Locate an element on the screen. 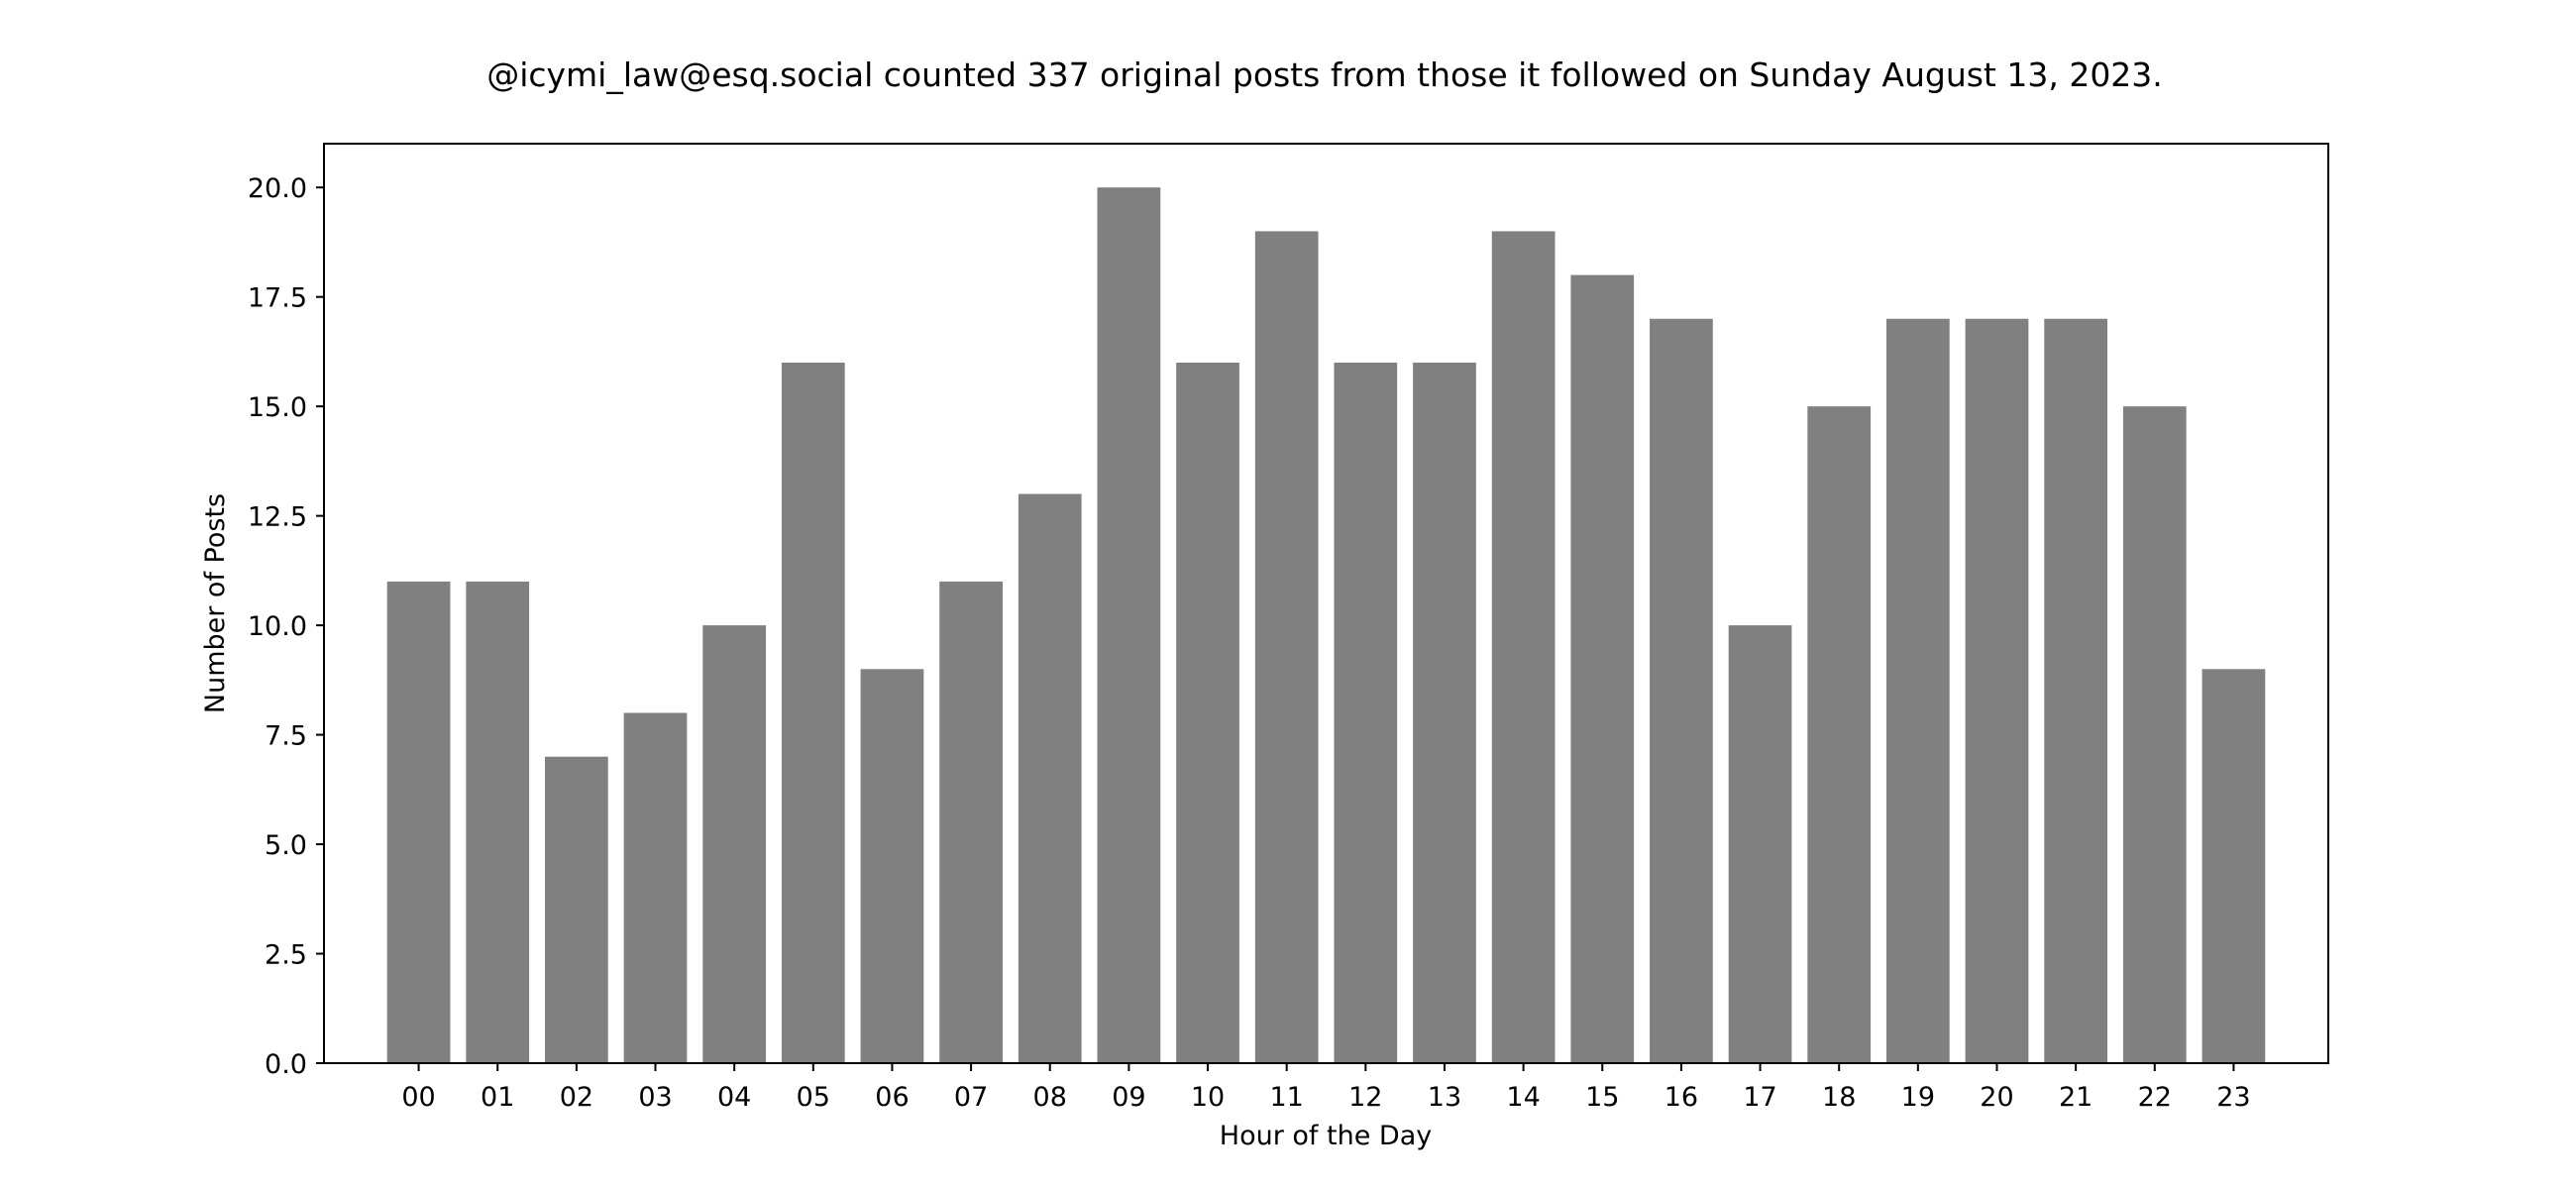 Image resolution: width=2576 pixels, height=1189 pixels. y-tick-label: 2.5 is located at coordinates (286, 956).